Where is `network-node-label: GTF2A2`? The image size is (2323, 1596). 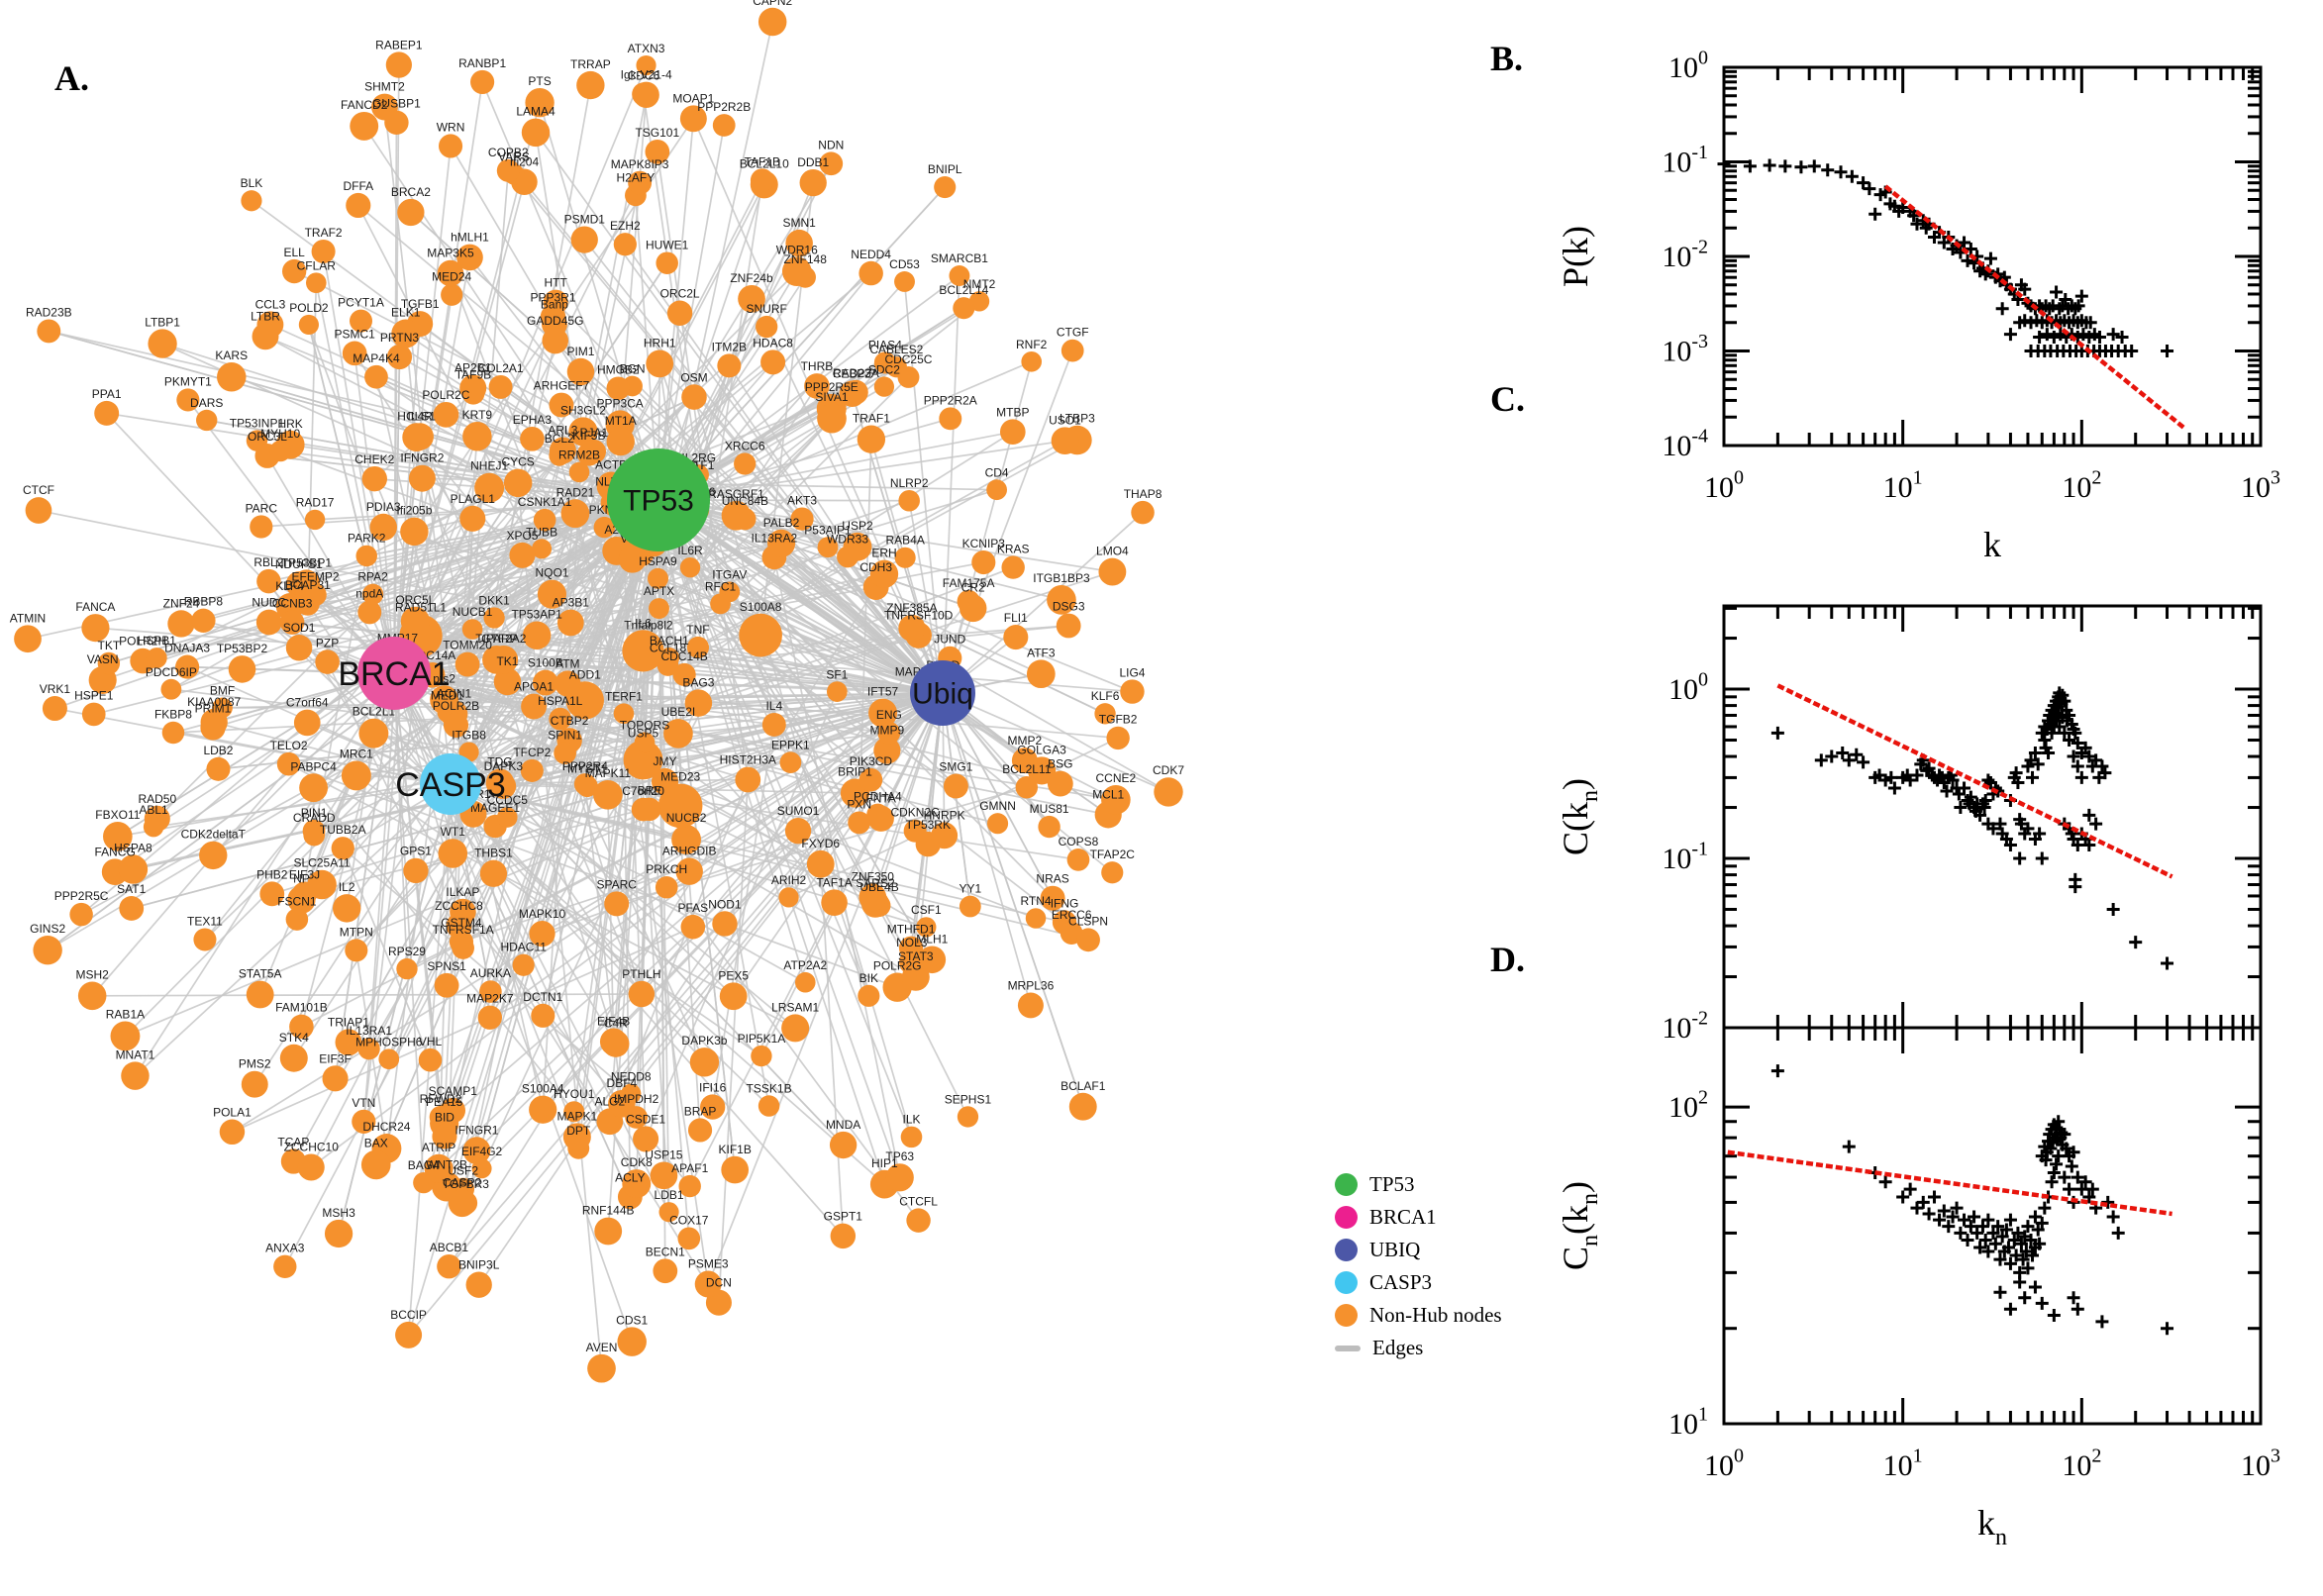
network-node-label: GTF2A2 is located at coordinates (504, 639).